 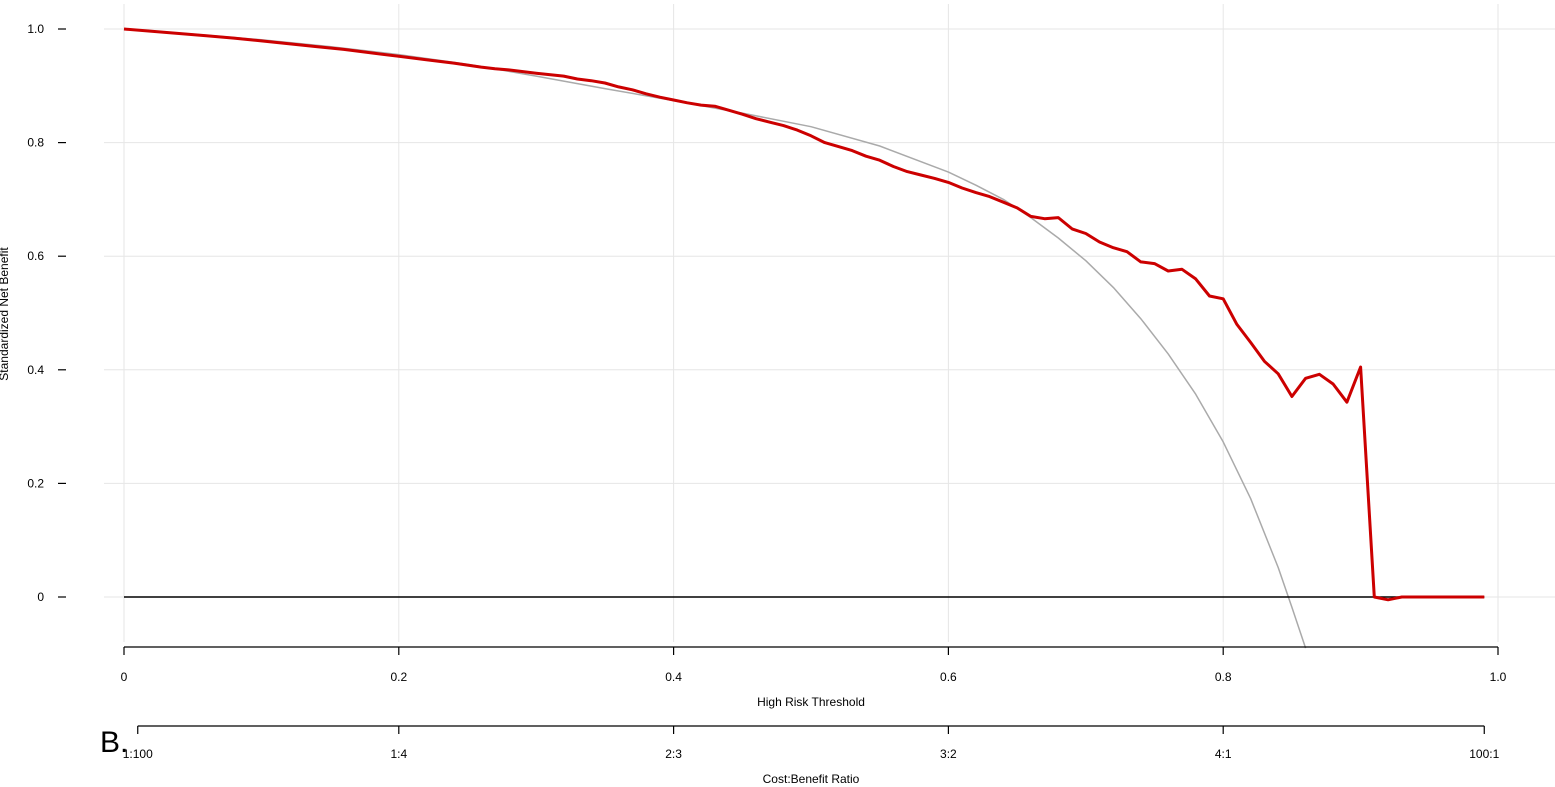 What do you see at coordinates (398, 754) in the screenshot?
I see `cost-benefit-tick-label: 1:4` at bounding box center [398, 754].